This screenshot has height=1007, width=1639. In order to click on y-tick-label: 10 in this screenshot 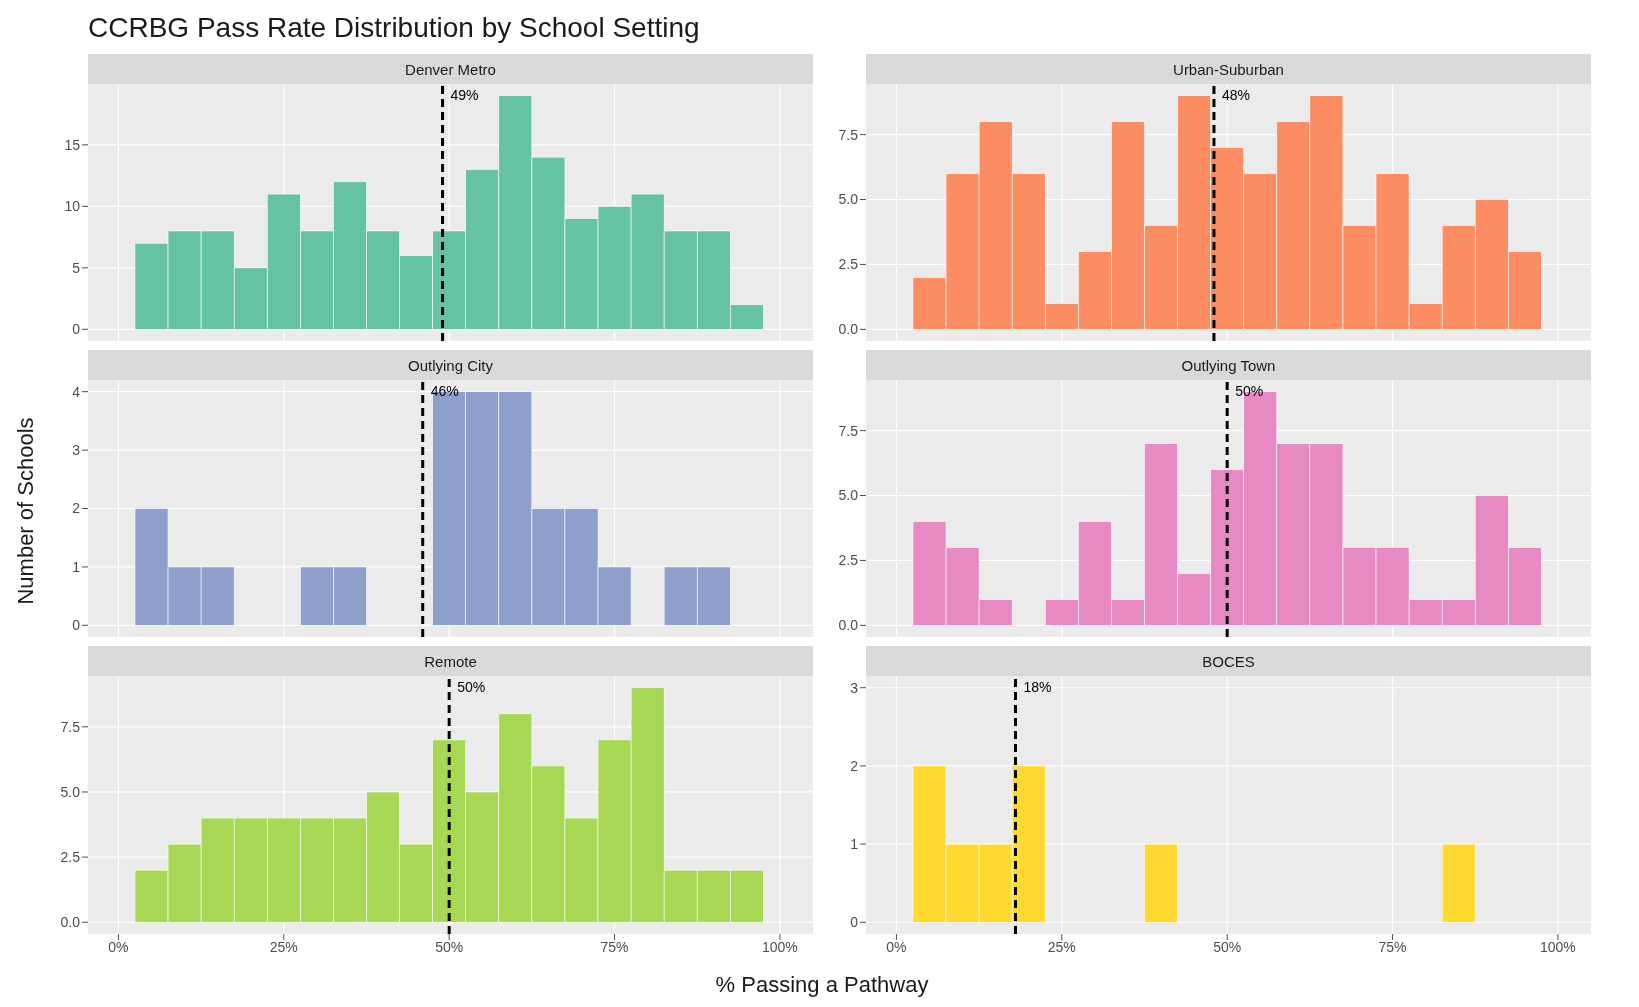, I will do `click(72, 206)`.